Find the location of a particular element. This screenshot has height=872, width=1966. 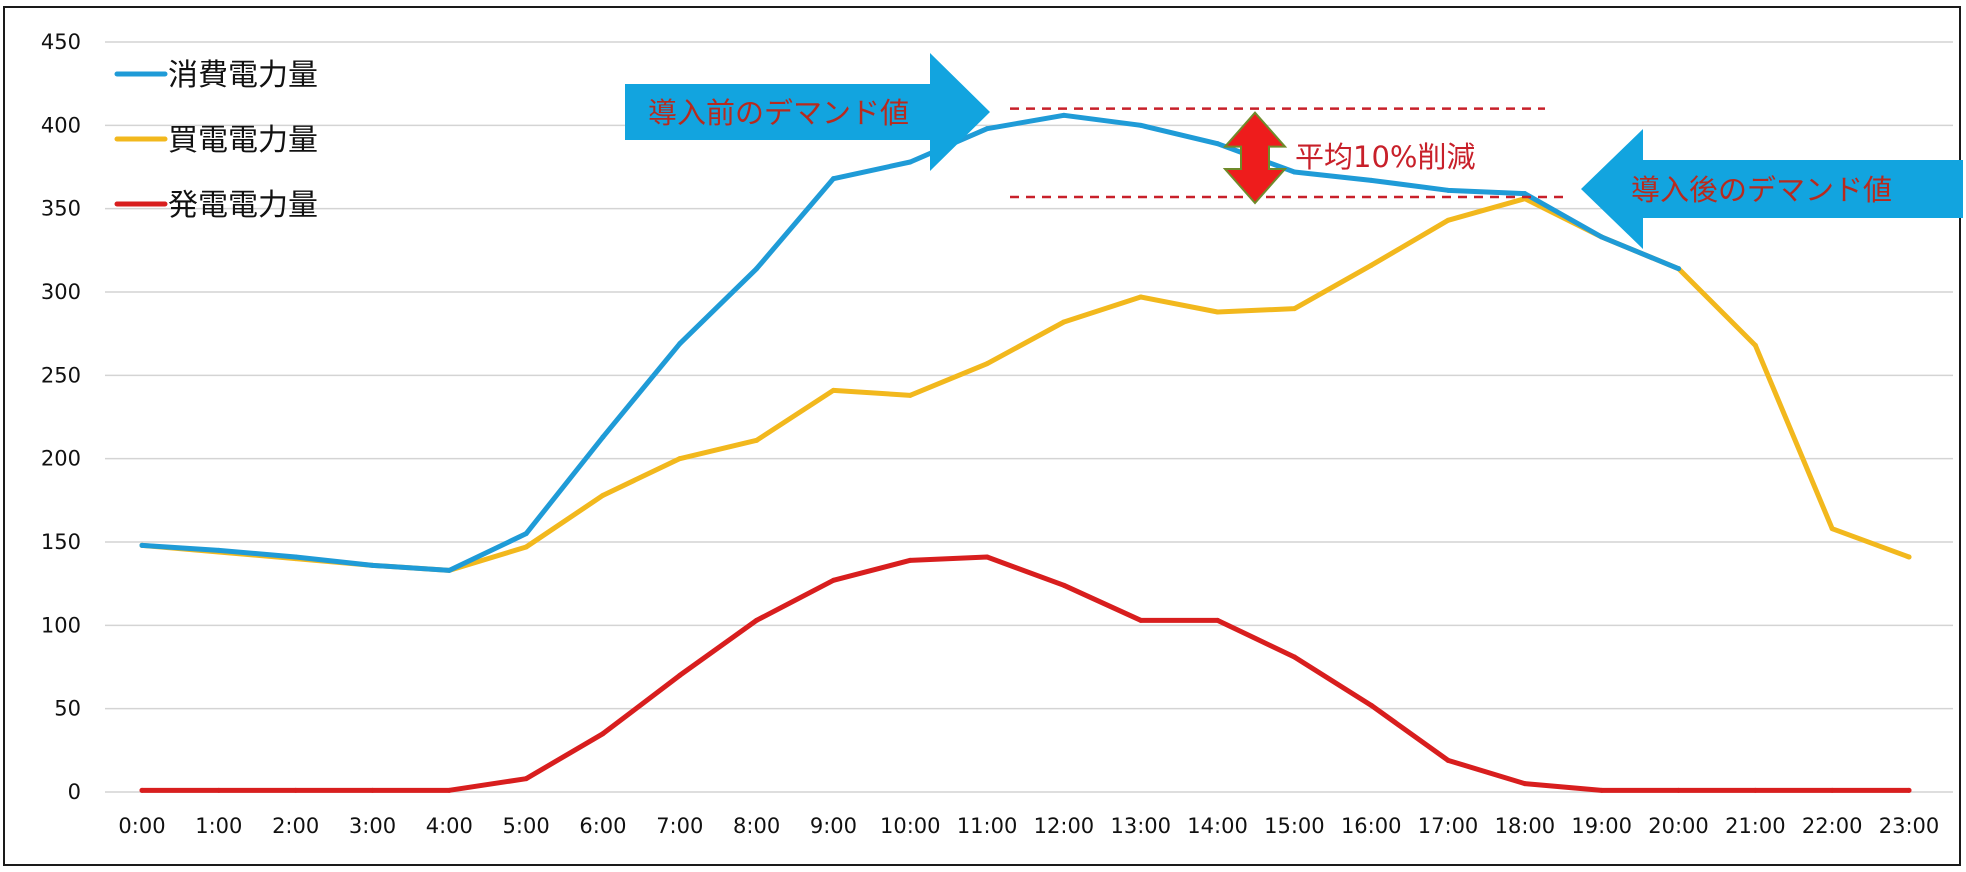

after-demand-callout-arrow is located at coordinates (1772, 189).